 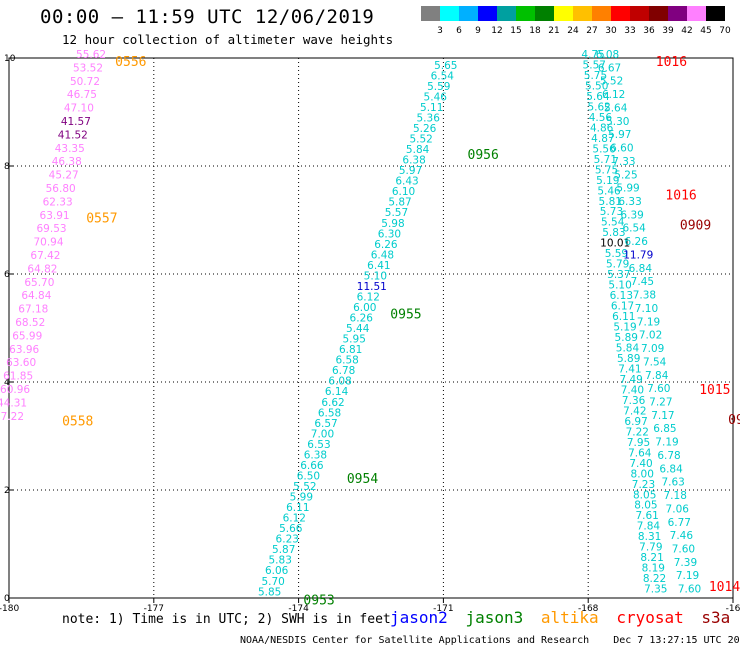 What do you see at coordinates (595, 76) in the screenshot?
I see `wave-height-label: 5.75` at bounding box center [595, 76].